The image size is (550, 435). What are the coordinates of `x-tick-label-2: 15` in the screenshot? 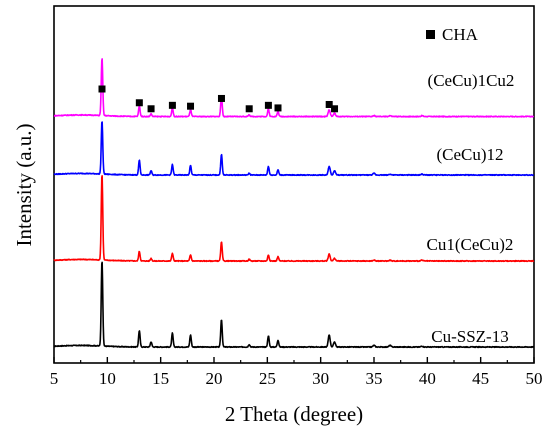 It's located at (160, 378).